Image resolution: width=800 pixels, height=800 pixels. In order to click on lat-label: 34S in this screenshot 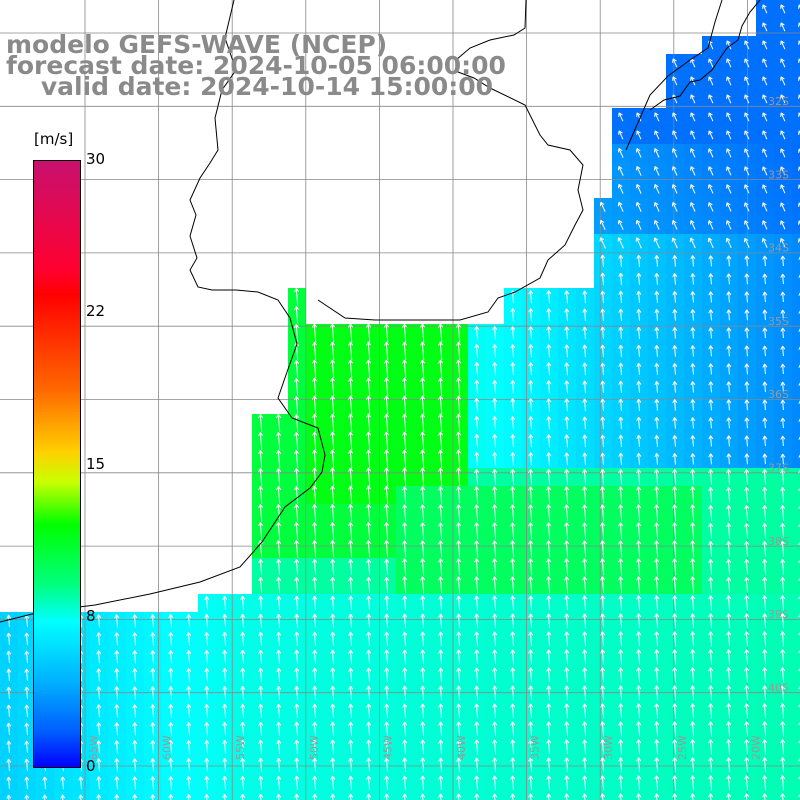, I will do `click(778, 248)`.